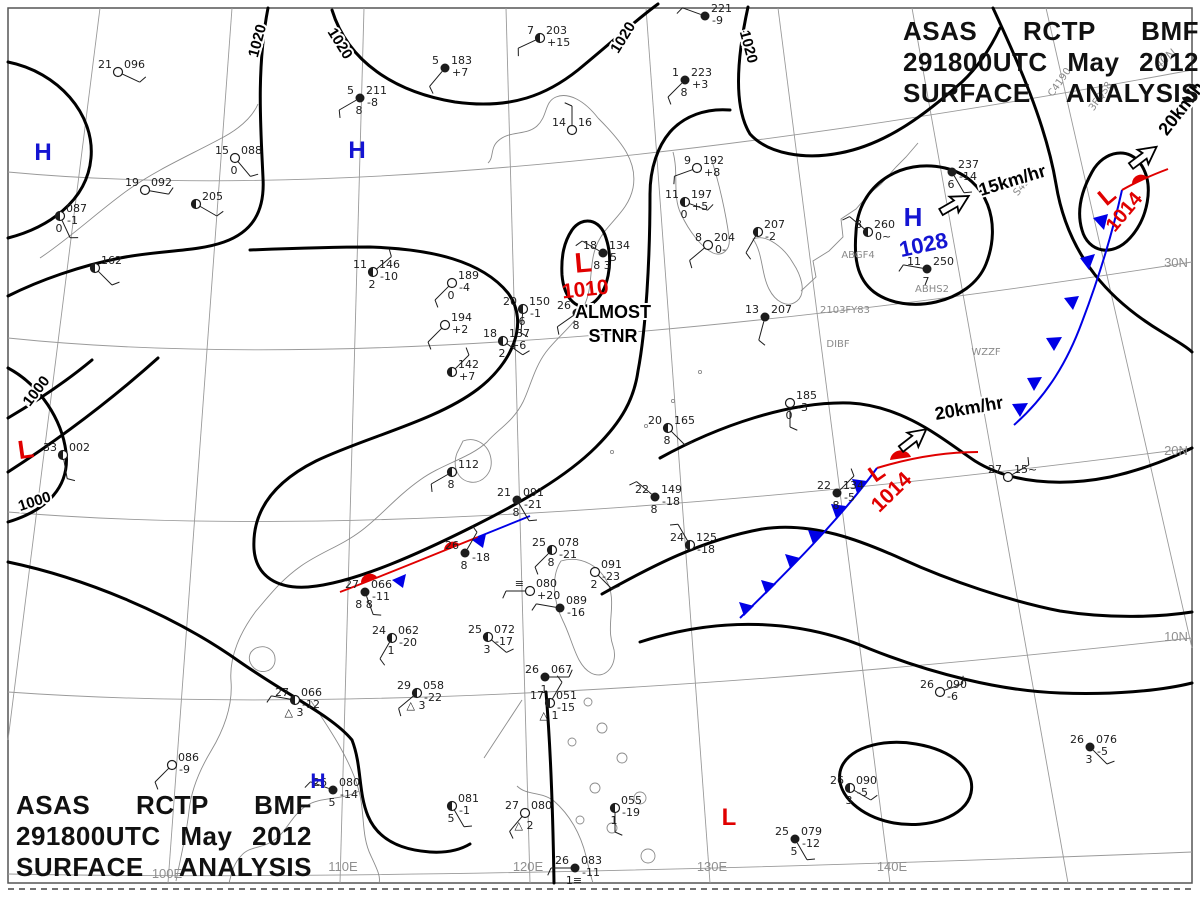 This screenshot has height=900, width=1200. I want to click on station-plot: 11 146-10 2, so click(376, 269).